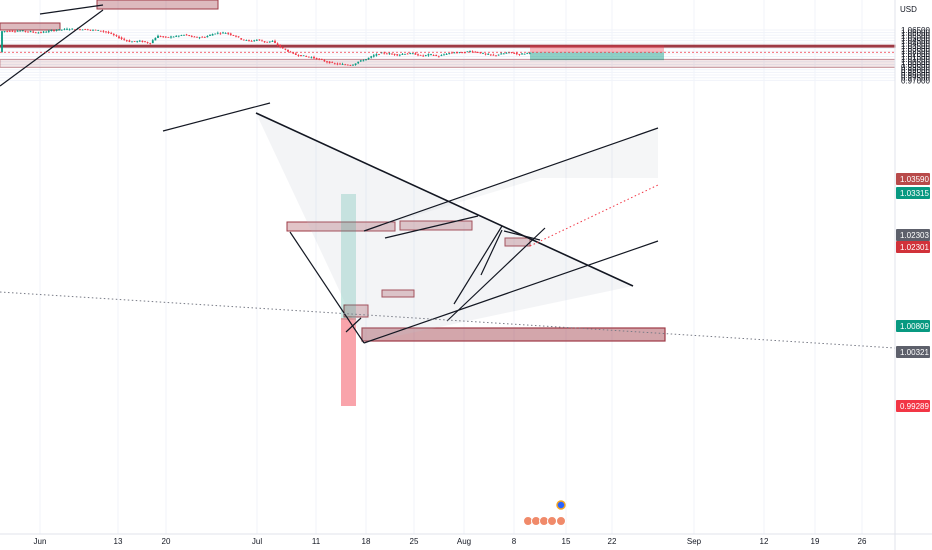  What do you see at coordinates (316, 541) in the screenshot?
I see `time-tick-label: 11` at bounding box center [316, 541].